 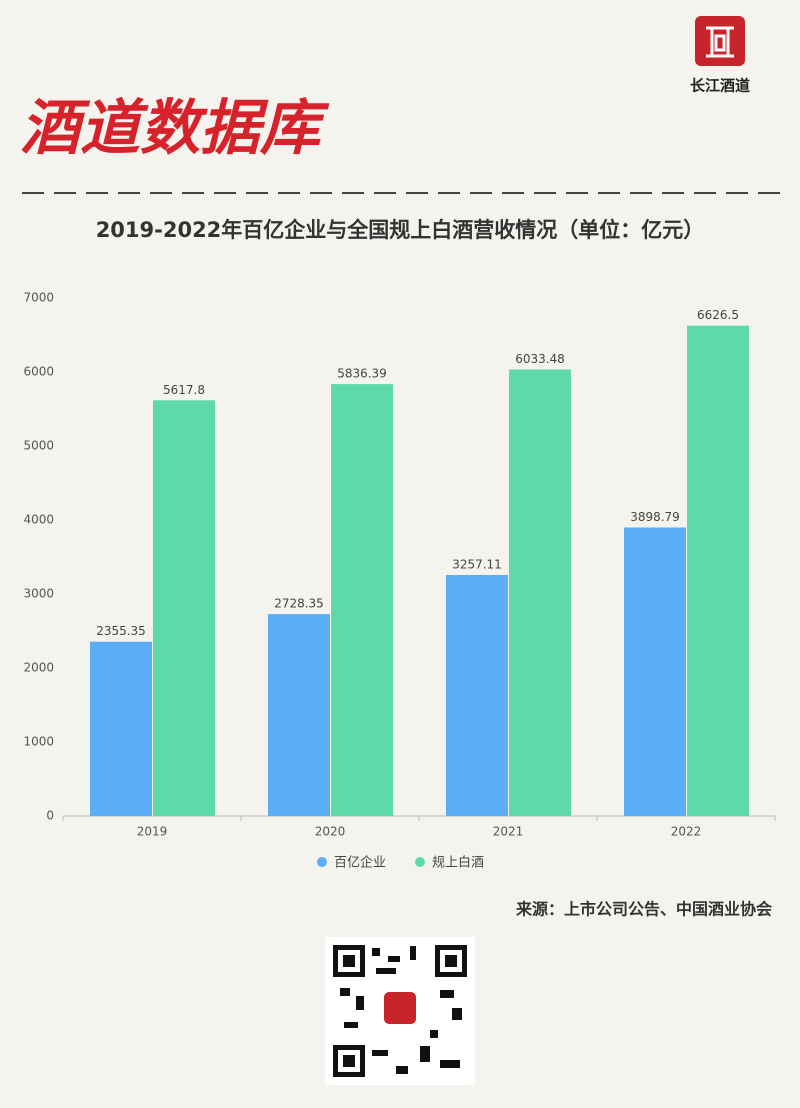 What do you see at coordinates (458, 863) in the screenshot?
I see `legend-label: 规上白酒` at bounding box center [458, 863].